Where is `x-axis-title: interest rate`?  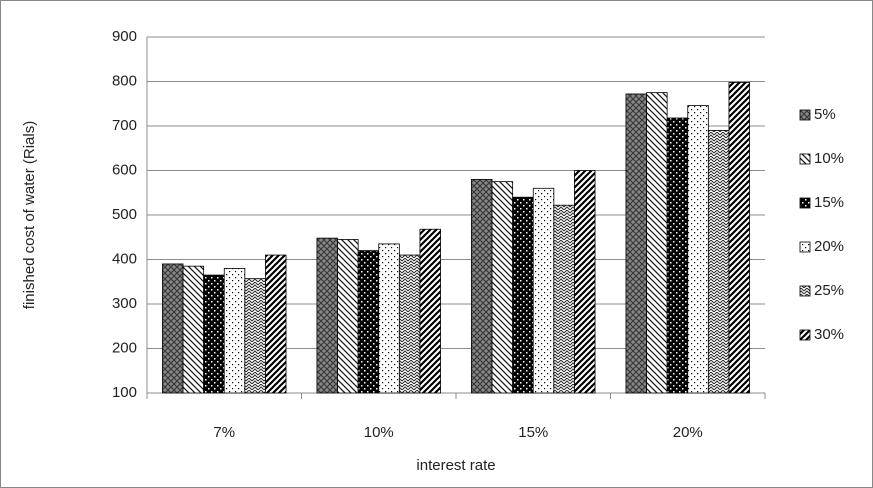
x-axis-title: interest rate is located at coordinates (455, 465).